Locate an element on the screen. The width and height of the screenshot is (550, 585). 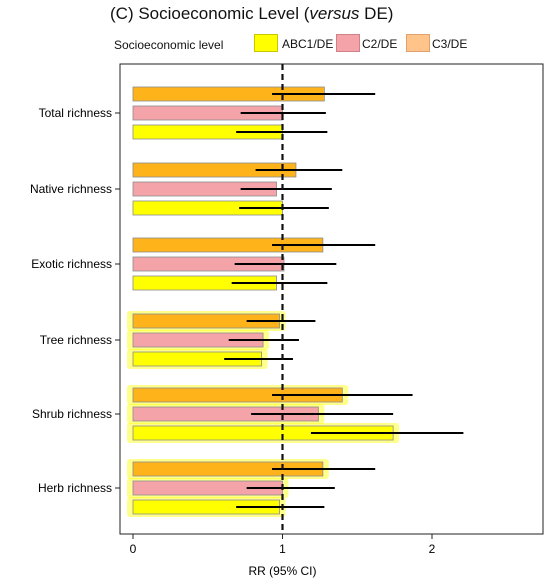
legend-label-c2: C2/DE is located at coordinates (380, 44).